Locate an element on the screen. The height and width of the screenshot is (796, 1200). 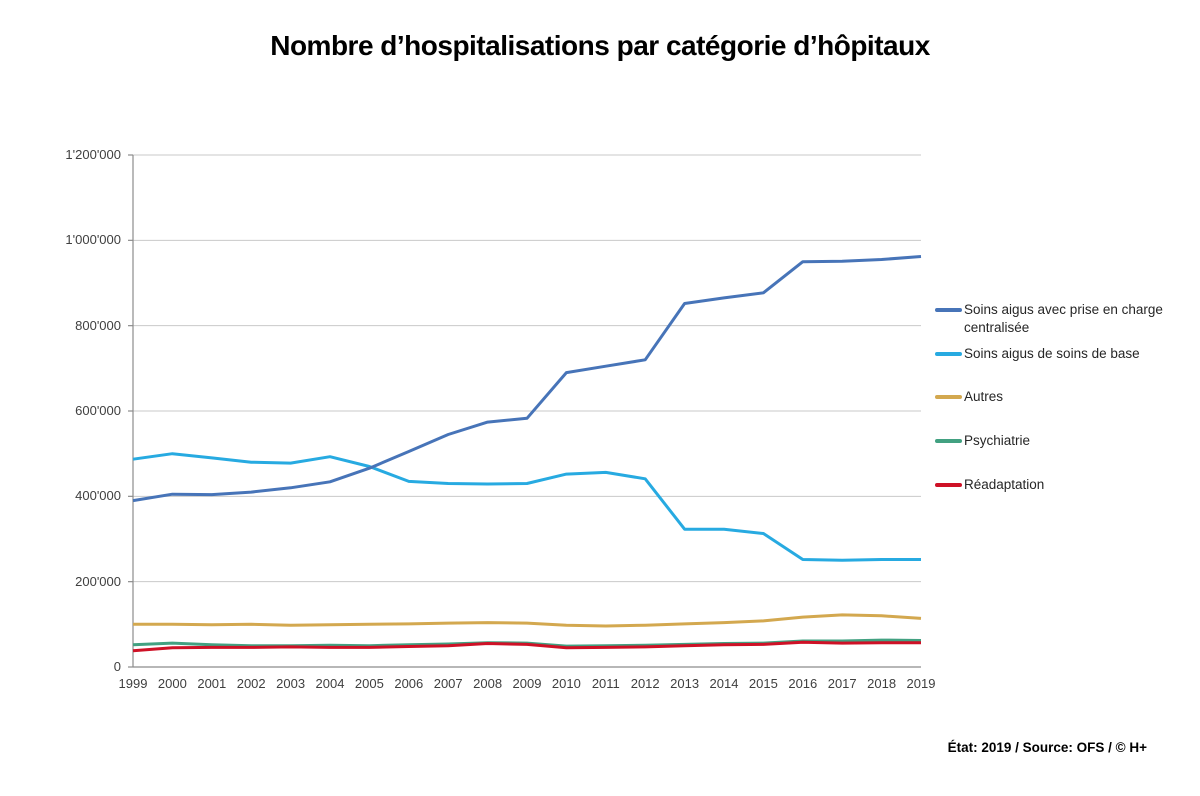
legend-item-2: Soins aigus de soins de base is located at coordinates (1049, 354).